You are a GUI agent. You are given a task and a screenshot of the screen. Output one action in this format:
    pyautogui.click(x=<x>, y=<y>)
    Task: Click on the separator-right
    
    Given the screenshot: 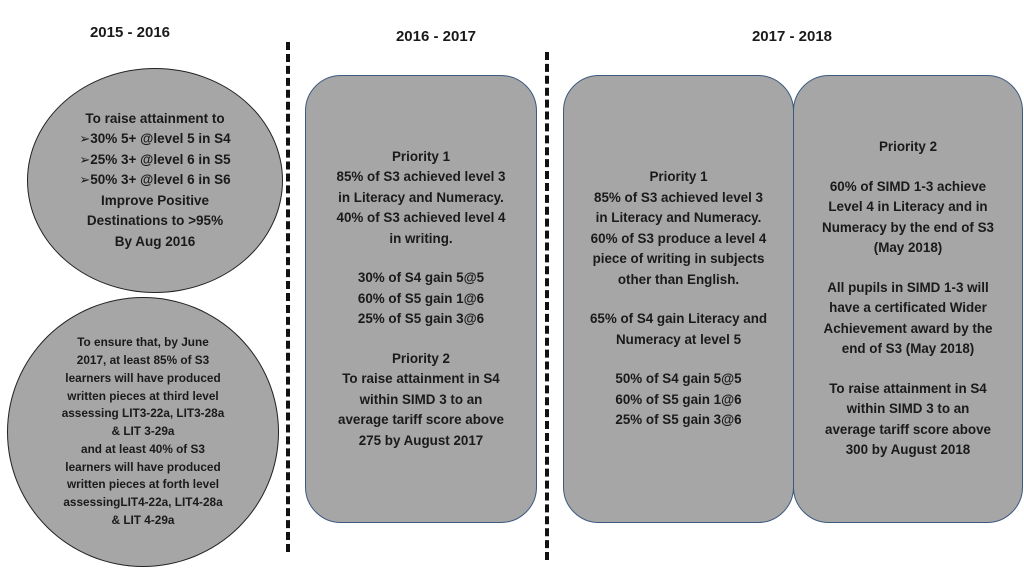 What is the action you would take?
    pyautogui.click(x=547, y=306)
    